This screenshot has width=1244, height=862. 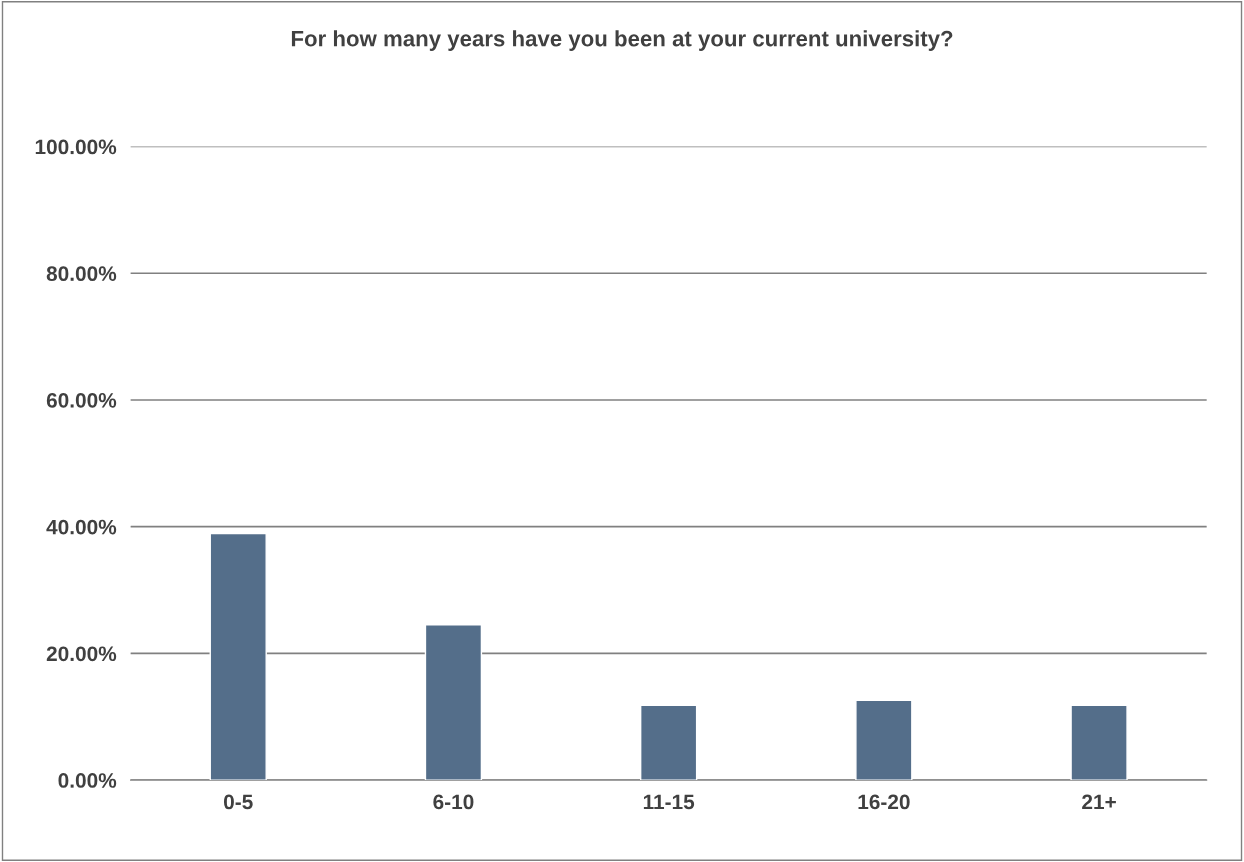 I want to click on y-tick-label: 20.00%, so click(x=81, y=654).